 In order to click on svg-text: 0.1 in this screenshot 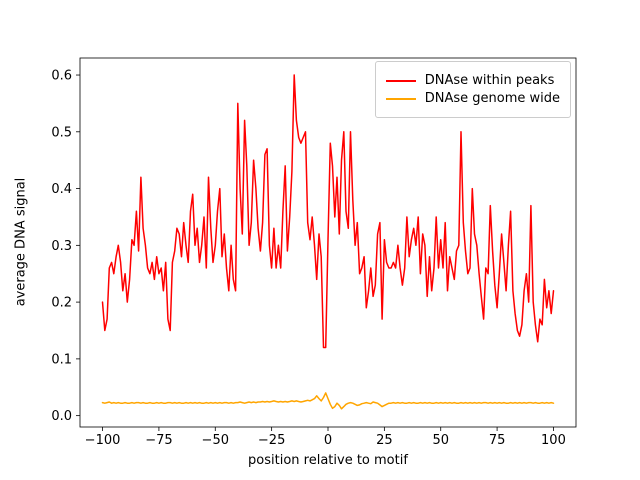, I will do `click(61, 359)`.